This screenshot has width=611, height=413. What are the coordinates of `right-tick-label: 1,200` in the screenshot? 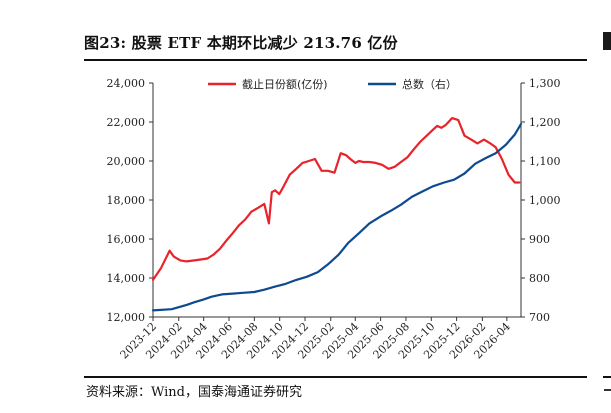 It's located at (545, 122).